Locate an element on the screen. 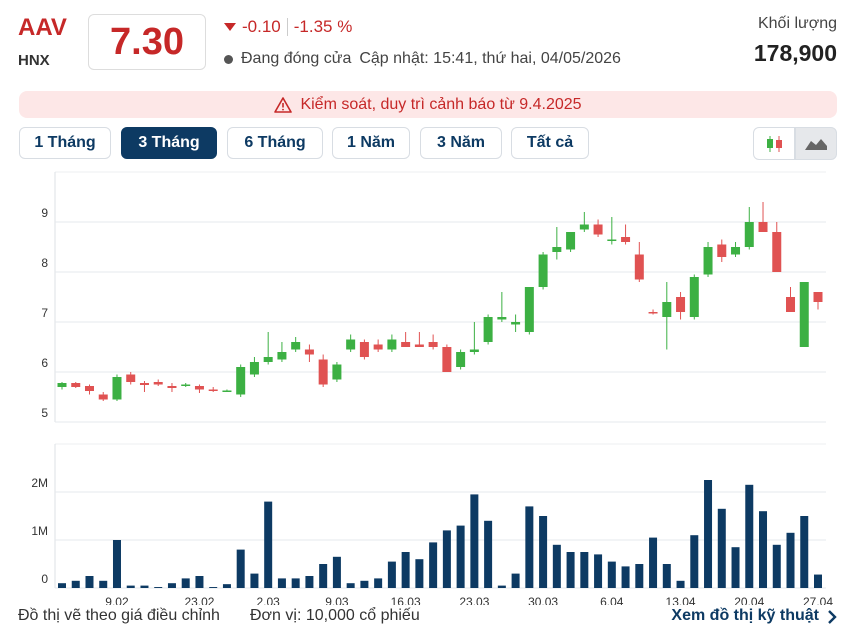 This screenshot has height=632, width=859. alert-text: Kiểm soát, duy trì cảnh báo từ 9.4.2025 is located at coordinates (441, 104).